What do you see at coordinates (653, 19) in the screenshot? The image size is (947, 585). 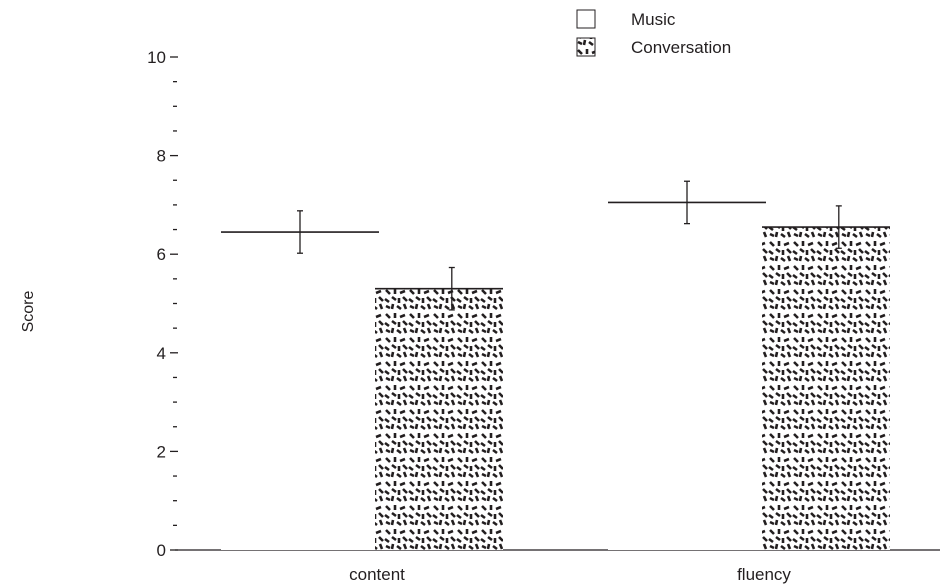 I see `legend-label: Music` at bounding box center [653, 19].